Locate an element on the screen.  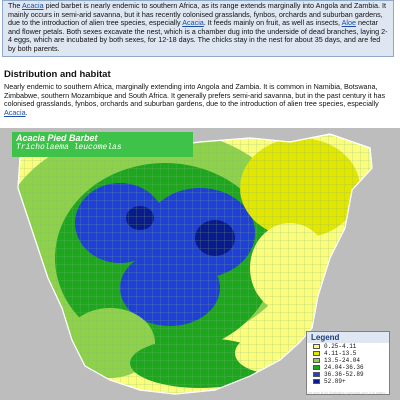
legend-title: Legend is located at coordinates (348, 337).